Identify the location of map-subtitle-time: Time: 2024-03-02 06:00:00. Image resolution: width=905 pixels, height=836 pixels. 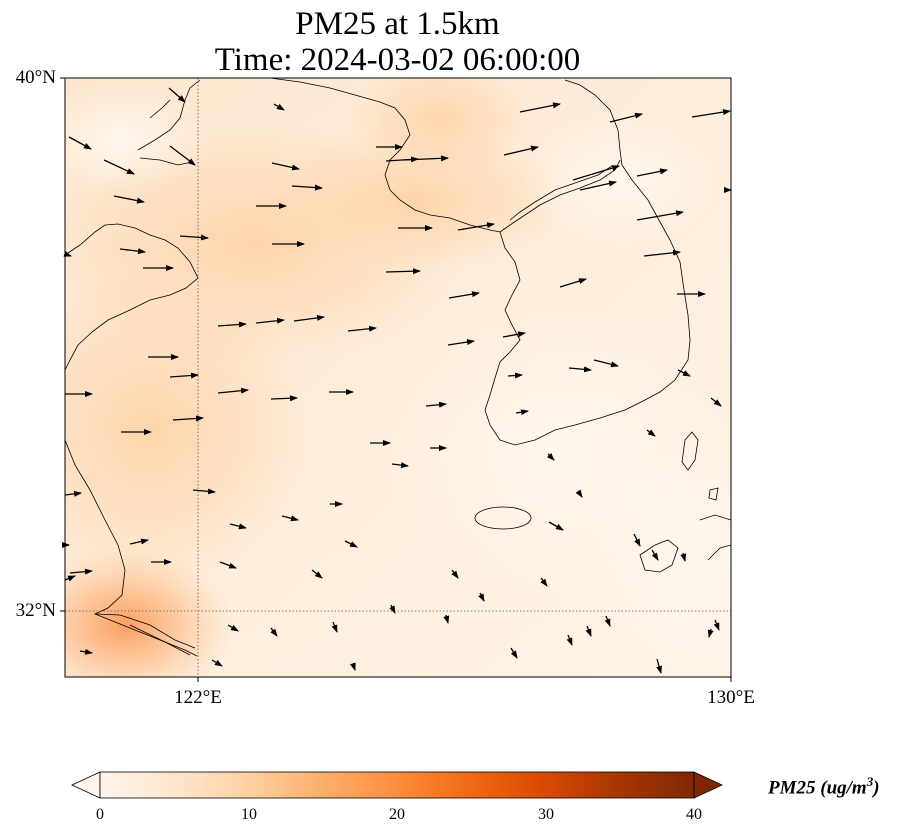
(397, 60).